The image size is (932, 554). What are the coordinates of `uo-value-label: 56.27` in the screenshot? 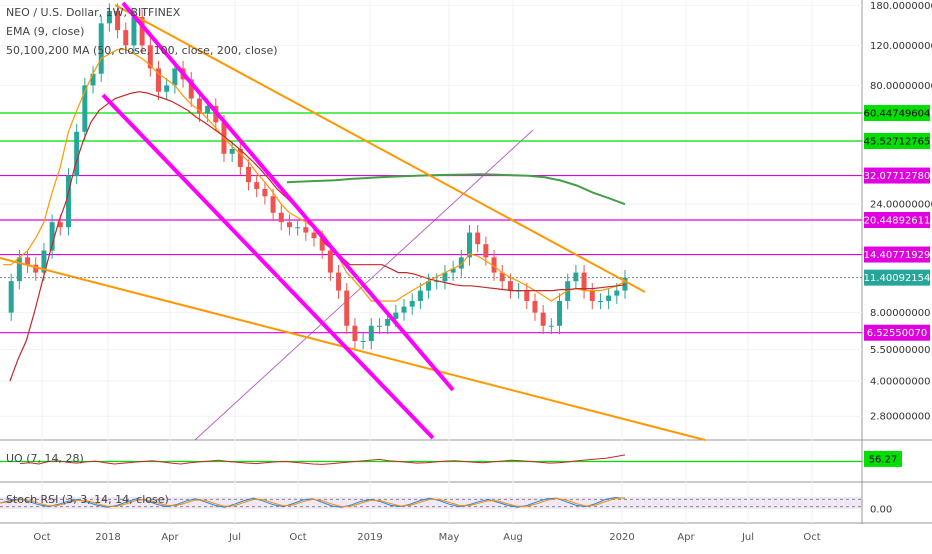 It's located at (883, 459).